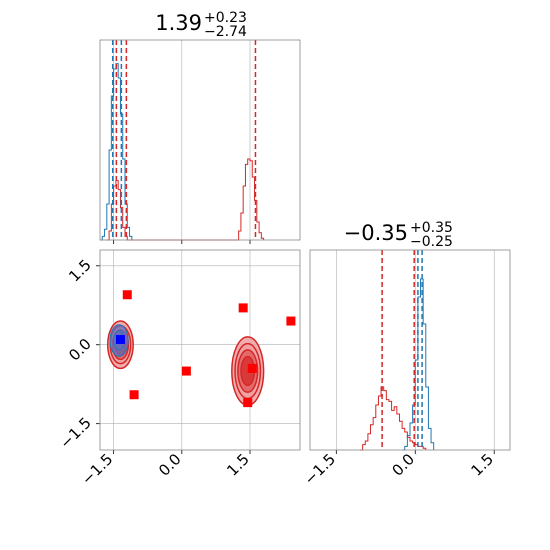  I want to click on panel-title-value: 1.39, so click(178, 23).